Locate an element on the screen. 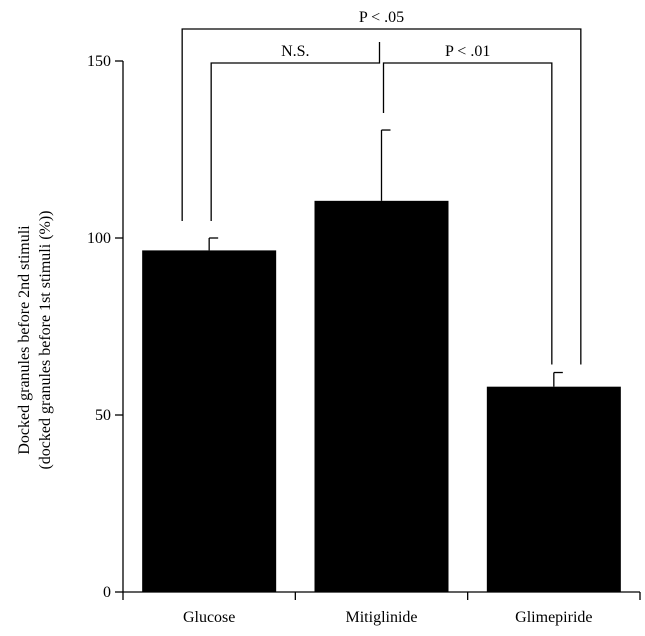 The width and height of the screenshot is (645, 636). x-tick-label: Mitiglinide is located at coordinates (382, 617).